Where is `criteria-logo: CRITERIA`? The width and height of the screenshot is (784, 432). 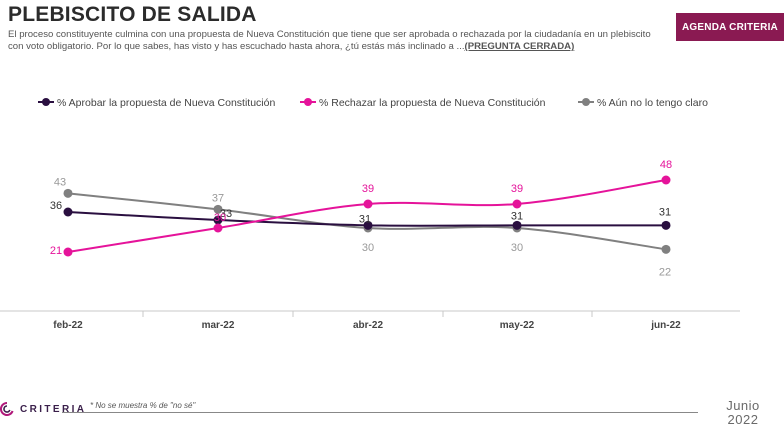
criteria-logo: CRITERIA is located at coordinates (43, 409).